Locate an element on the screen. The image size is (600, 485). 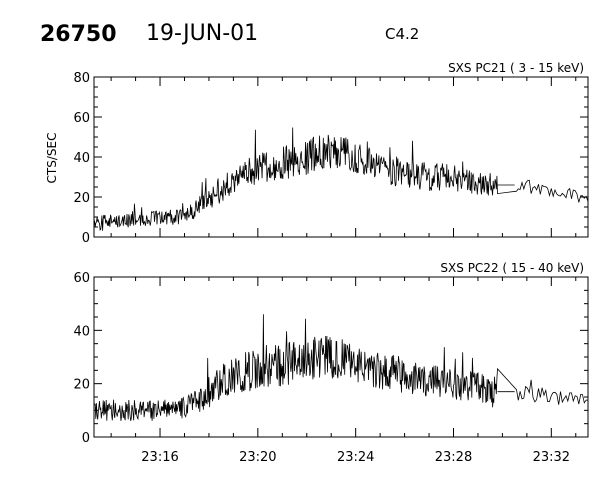
panel-pc22-title: SXS PC22 ( 15 - 40 keV) is located at coordinates (512, 268).